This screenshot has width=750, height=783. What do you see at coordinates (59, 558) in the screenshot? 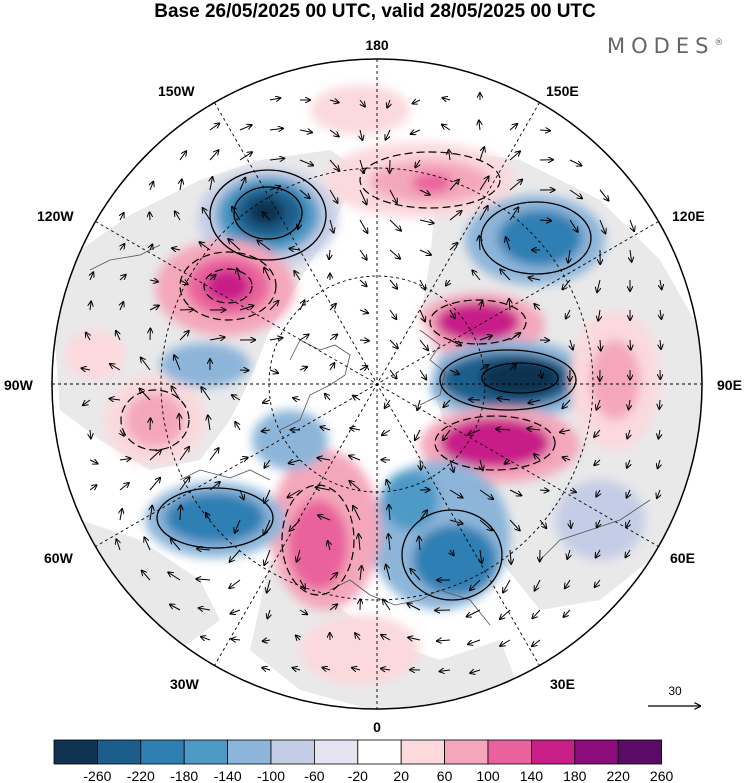
I see `lon-label-60w: 60W` at bounding box center [59, 558].